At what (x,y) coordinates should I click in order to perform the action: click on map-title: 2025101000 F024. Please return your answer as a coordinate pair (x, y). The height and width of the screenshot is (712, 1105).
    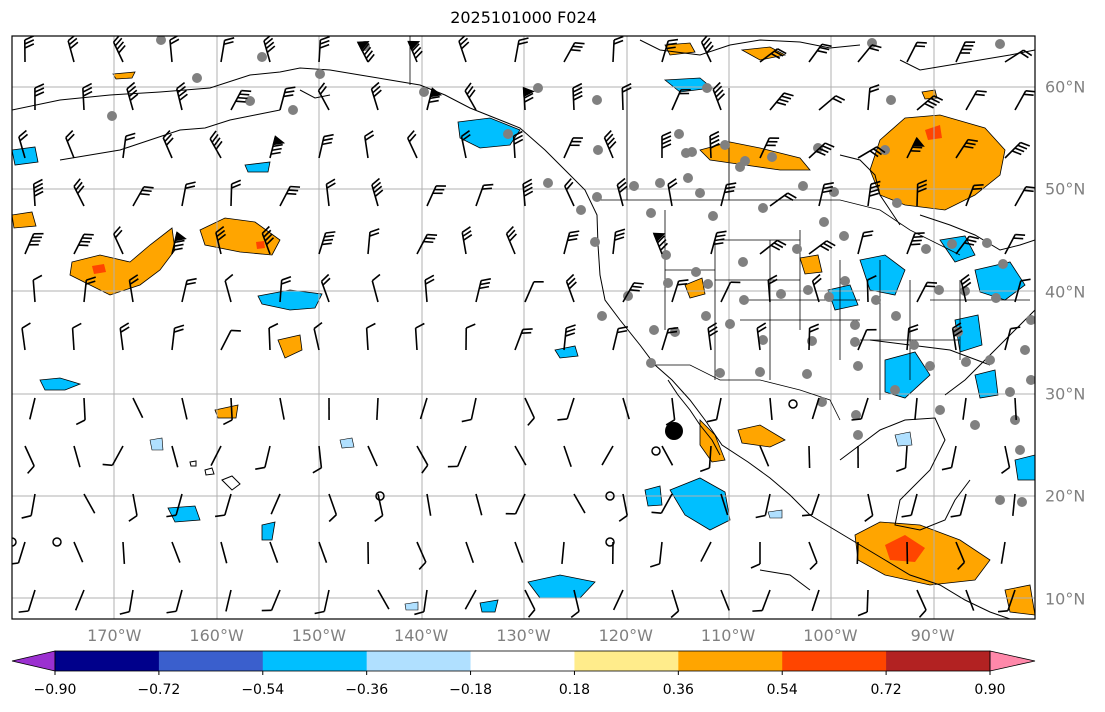
    Looking at the image, I should click on (523, 17).